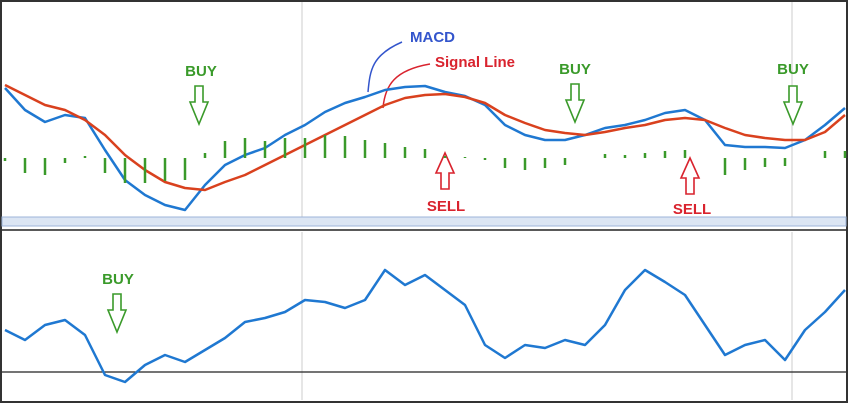  I want to click on annotation: Signal Line, so click(475, 62).